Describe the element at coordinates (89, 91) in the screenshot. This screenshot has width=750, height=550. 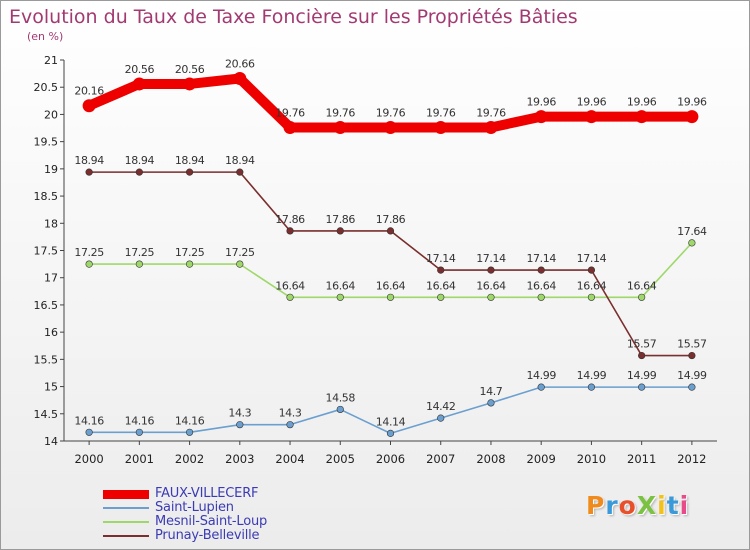
I see `data-label: 20.16` at that location.